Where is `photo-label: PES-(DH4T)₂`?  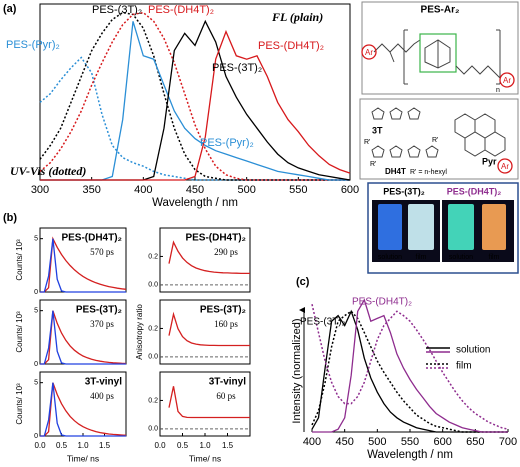
photo-label: PES-(DH4T)₂ is located at coordinates (474, 191).